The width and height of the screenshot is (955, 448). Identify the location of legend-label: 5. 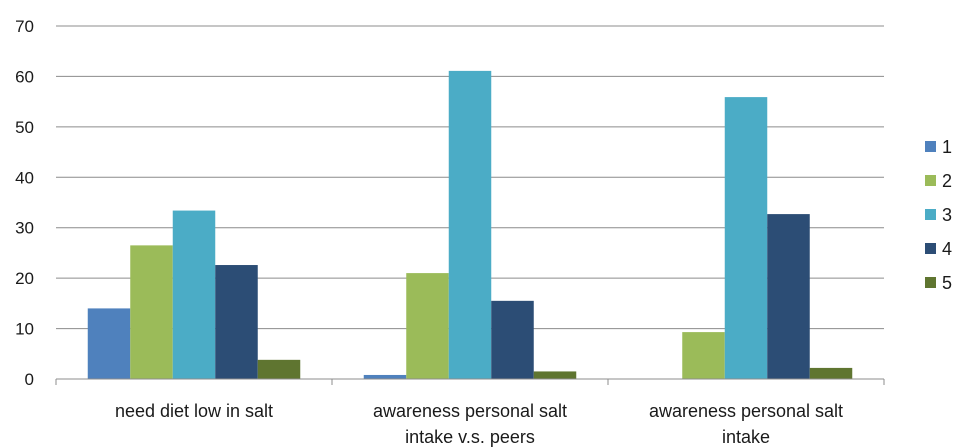
(947, 283).